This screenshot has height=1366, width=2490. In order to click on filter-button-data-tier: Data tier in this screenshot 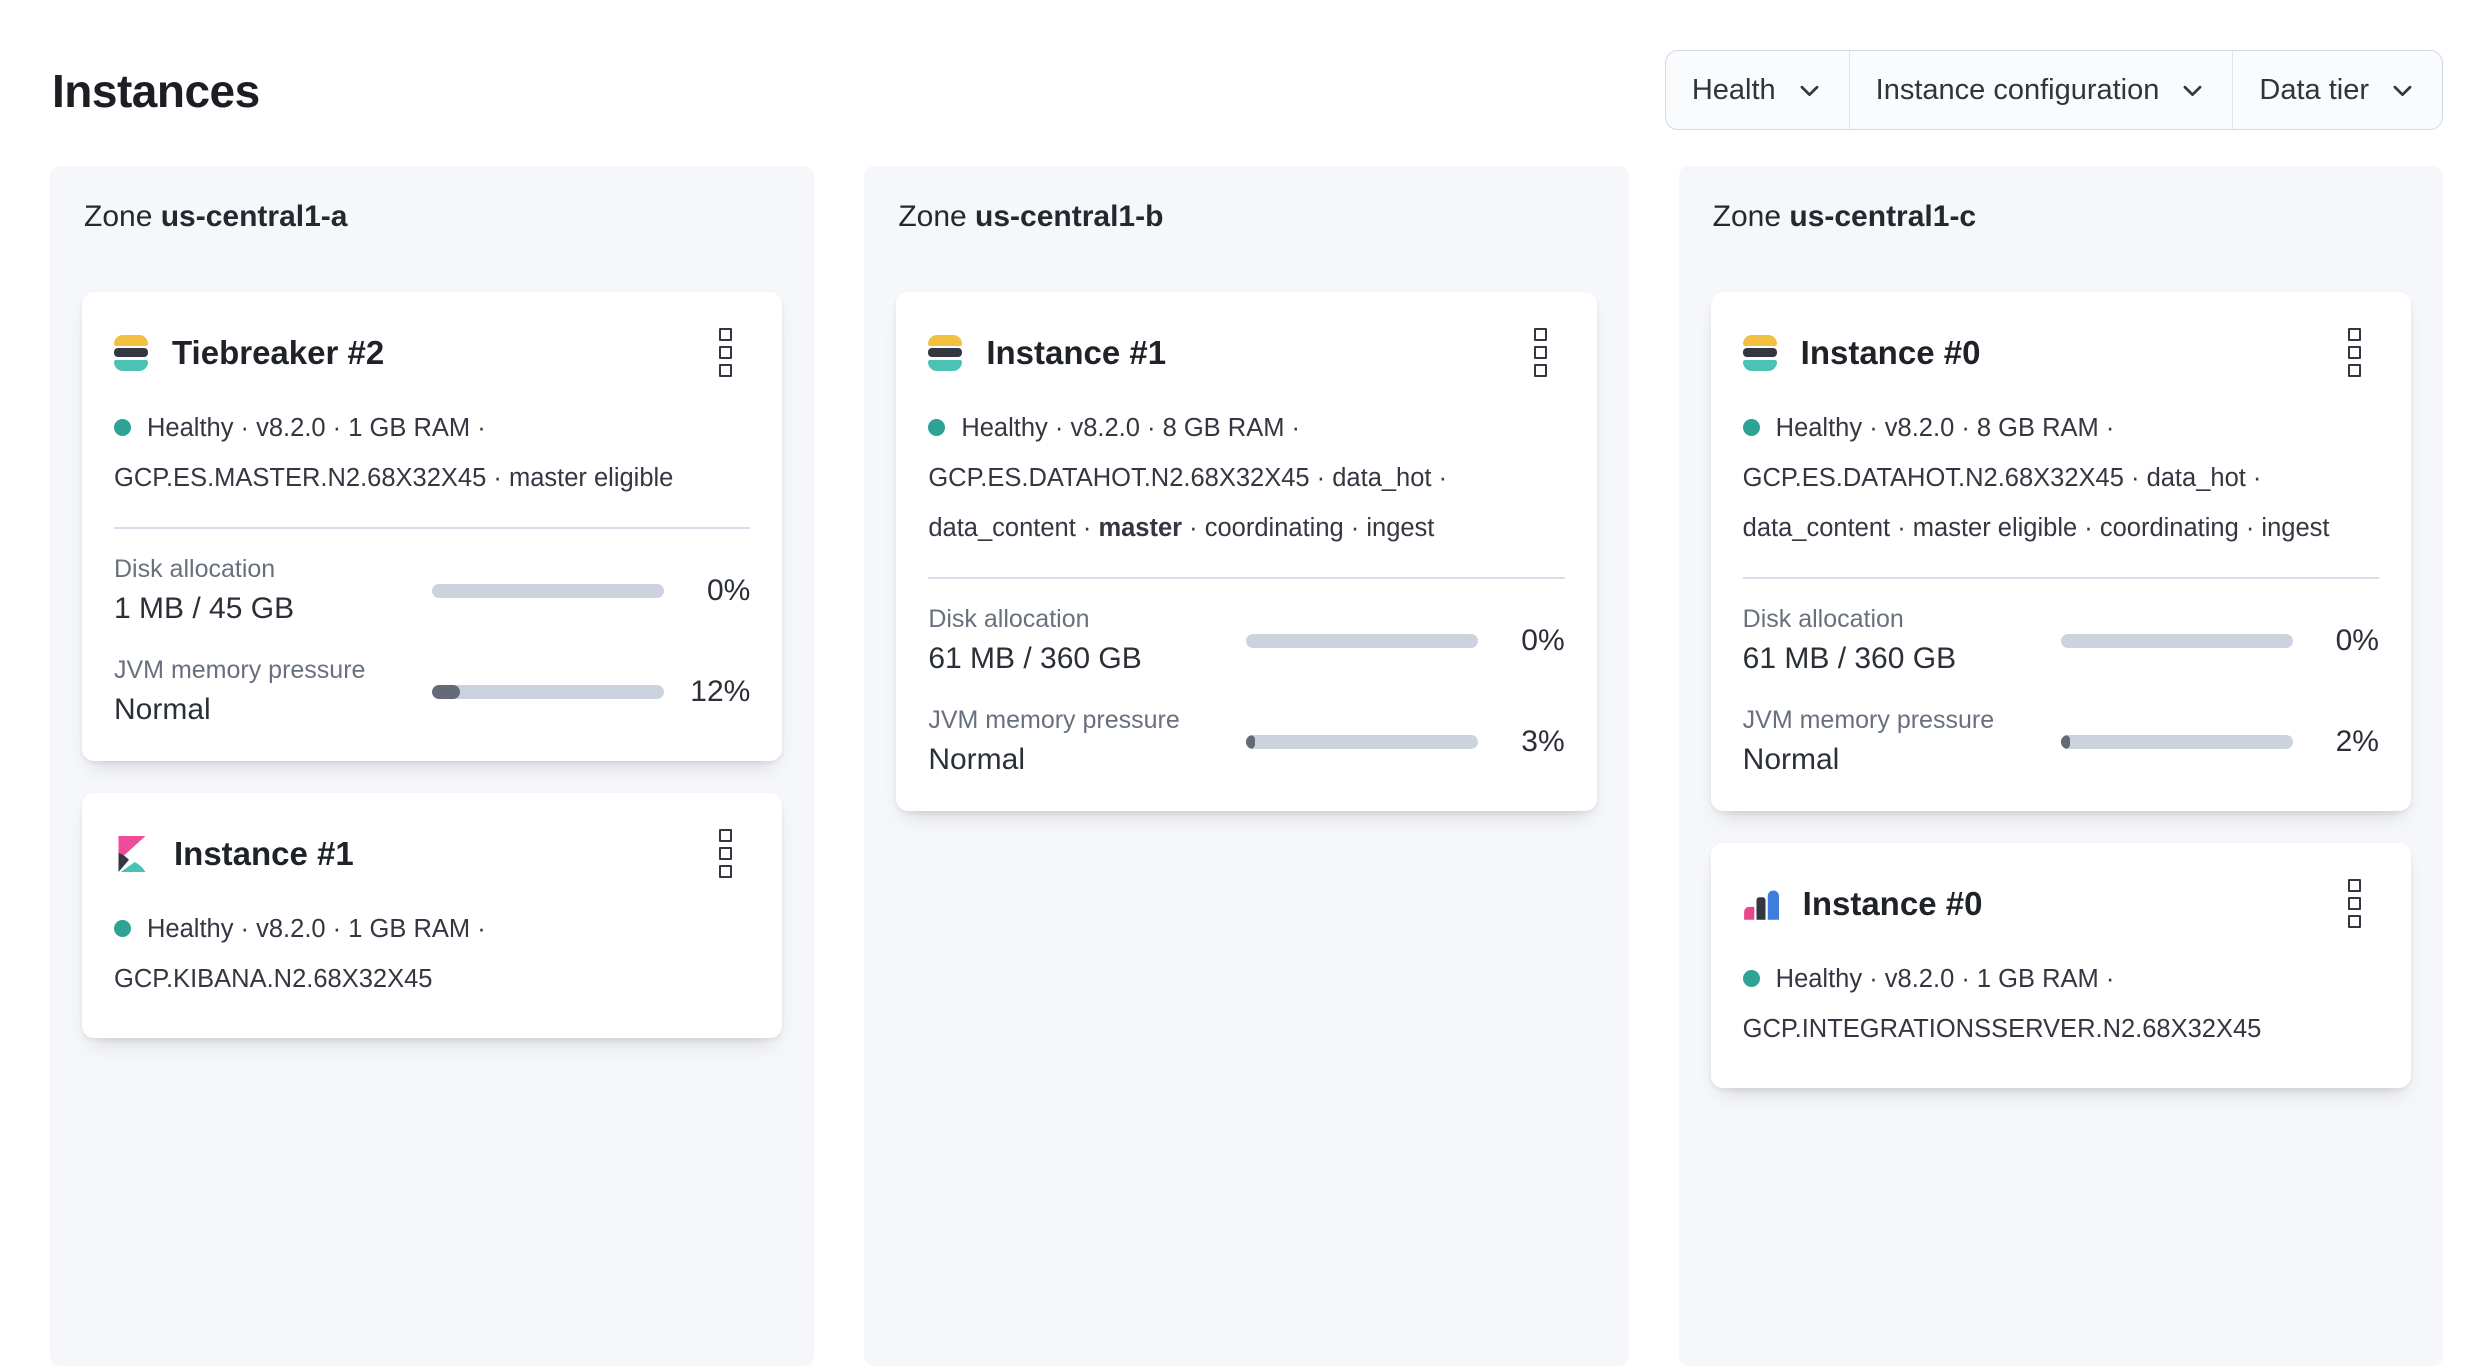, I will do `click(2337, 90)`.